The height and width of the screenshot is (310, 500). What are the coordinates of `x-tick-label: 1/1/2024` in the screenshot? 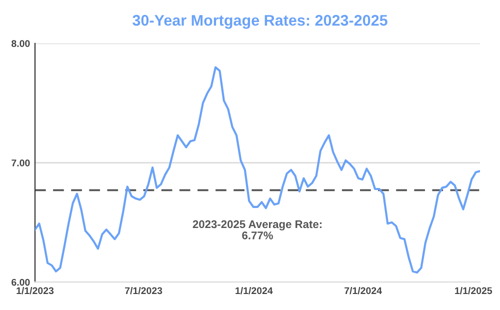 It's located at (254, 290).